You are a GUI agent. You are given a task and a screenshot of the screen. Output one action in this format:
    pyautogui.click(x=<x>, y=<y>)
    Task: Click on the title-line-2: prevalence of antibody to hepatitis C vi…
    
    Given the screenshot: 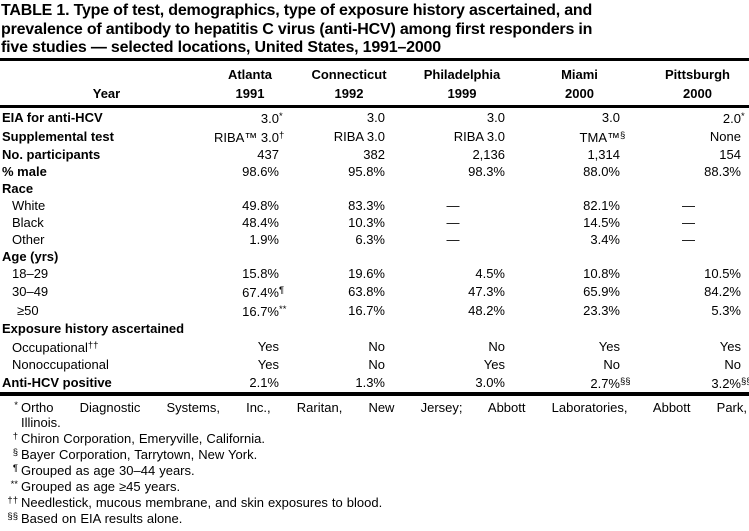 What is the action you would take?
    pyautogui.click(x=297, y=29)
    